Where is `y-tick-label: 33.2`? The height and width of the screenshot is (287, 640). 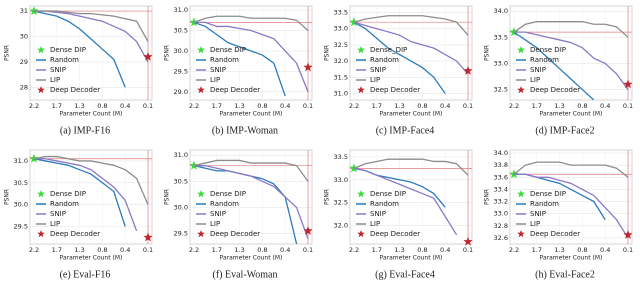 y-tick-label: 33.2 is located at coordinates (501, 202).